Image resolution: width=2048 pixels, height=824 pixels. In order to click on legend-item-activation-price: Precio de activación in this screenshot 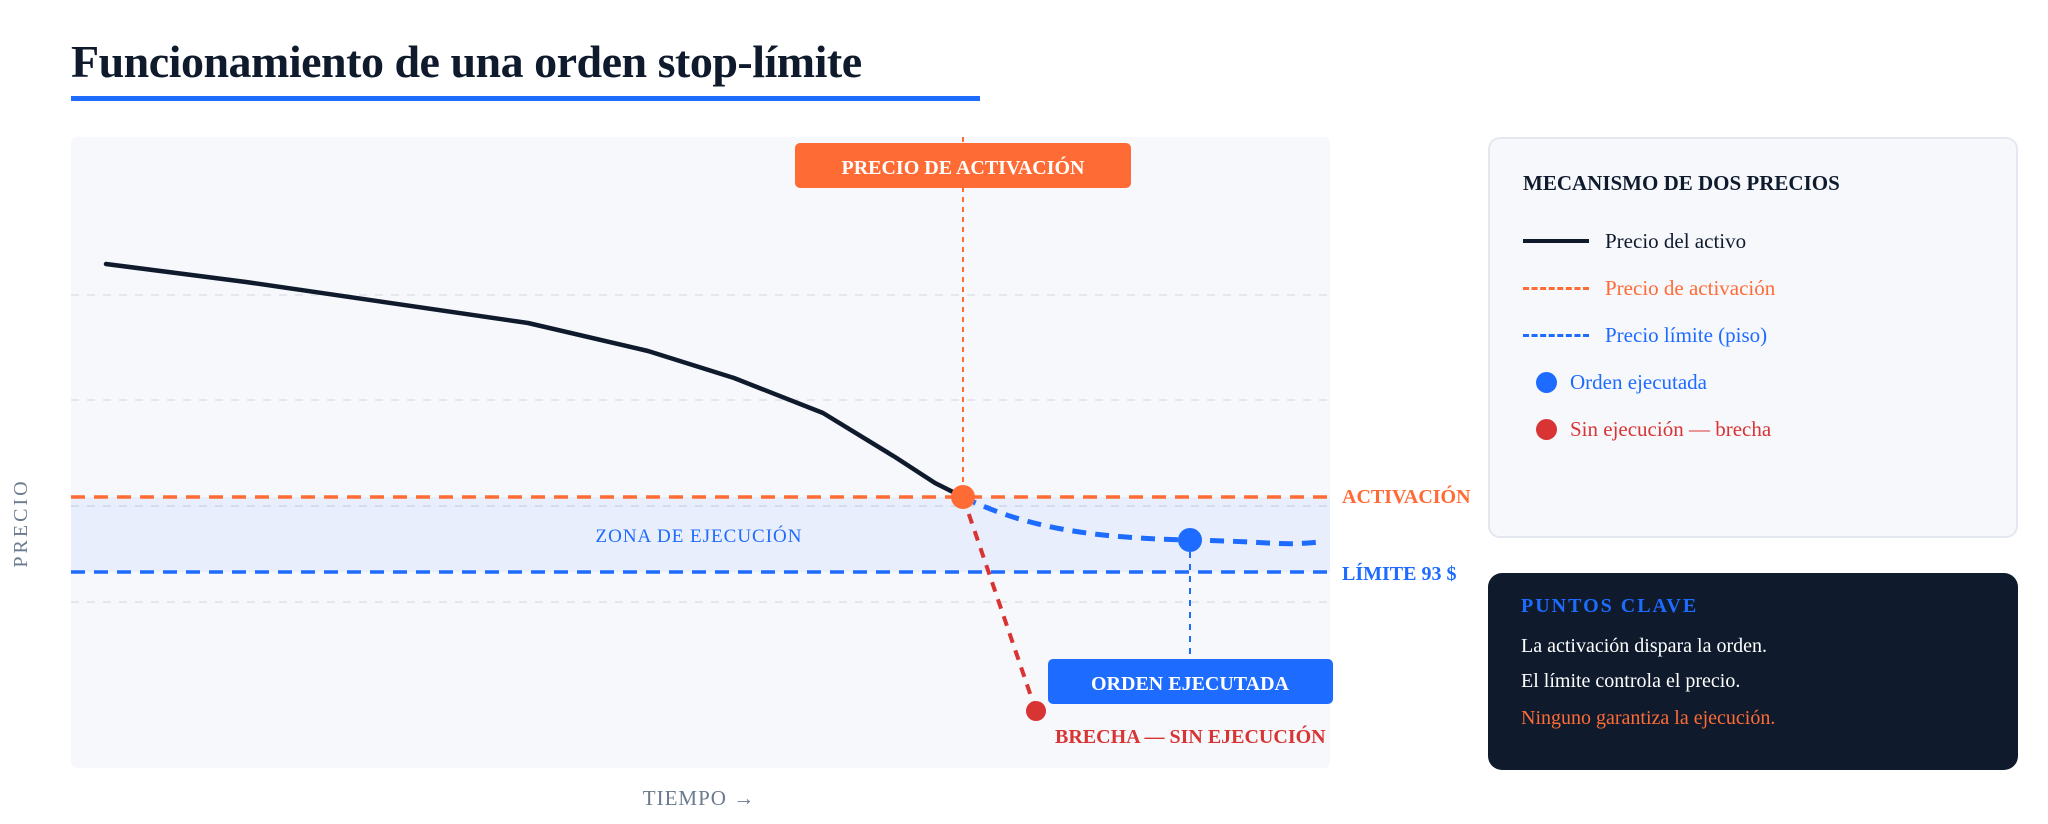, I will do `click(1649, 288)`.